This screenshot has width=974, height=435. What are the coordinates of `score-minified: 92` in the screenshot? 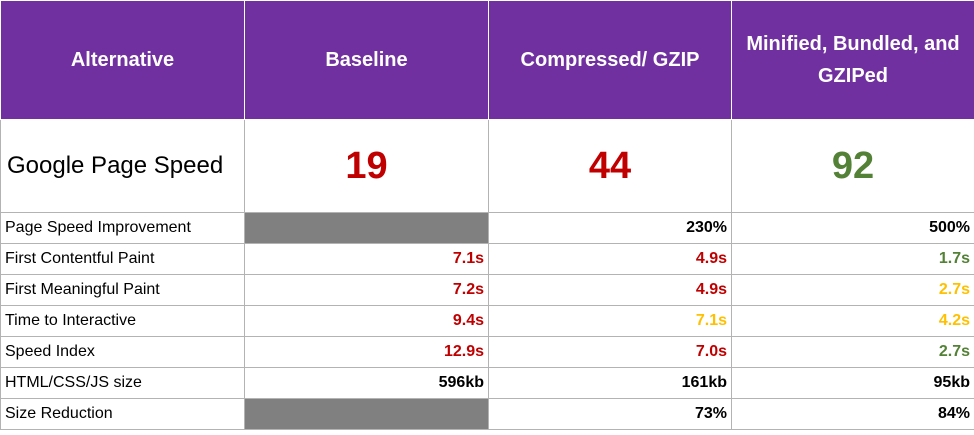 It's located at (852, 166).